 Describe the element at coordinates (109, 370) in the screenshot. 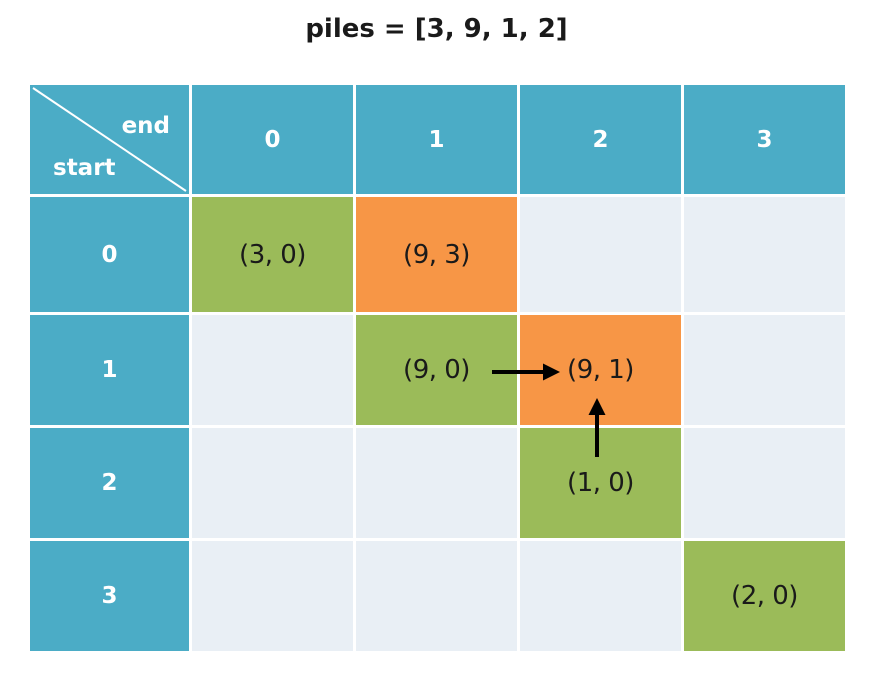

I see `row-header-1: 1` at that location.